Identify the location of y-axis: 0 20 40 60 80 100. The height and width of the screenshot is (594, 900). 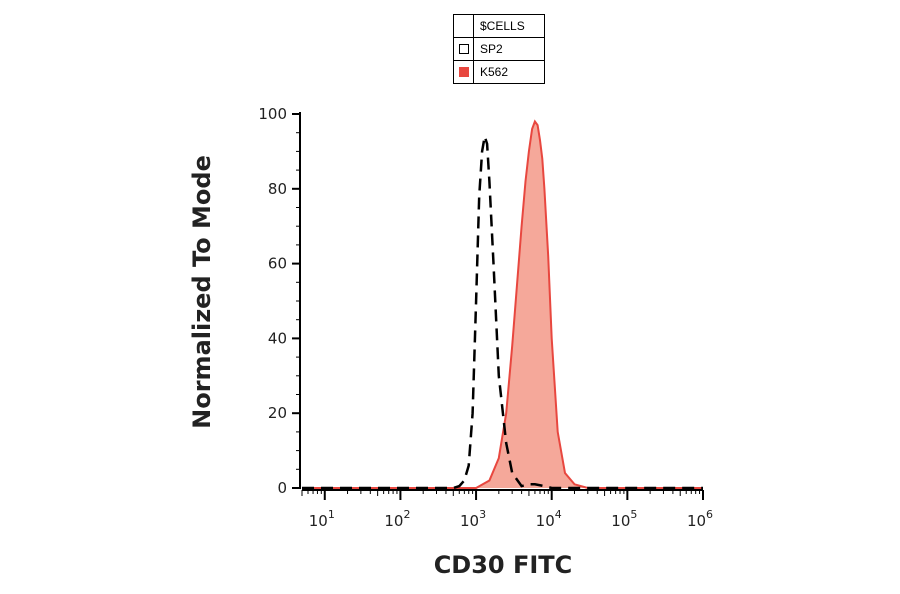
(279, 301).